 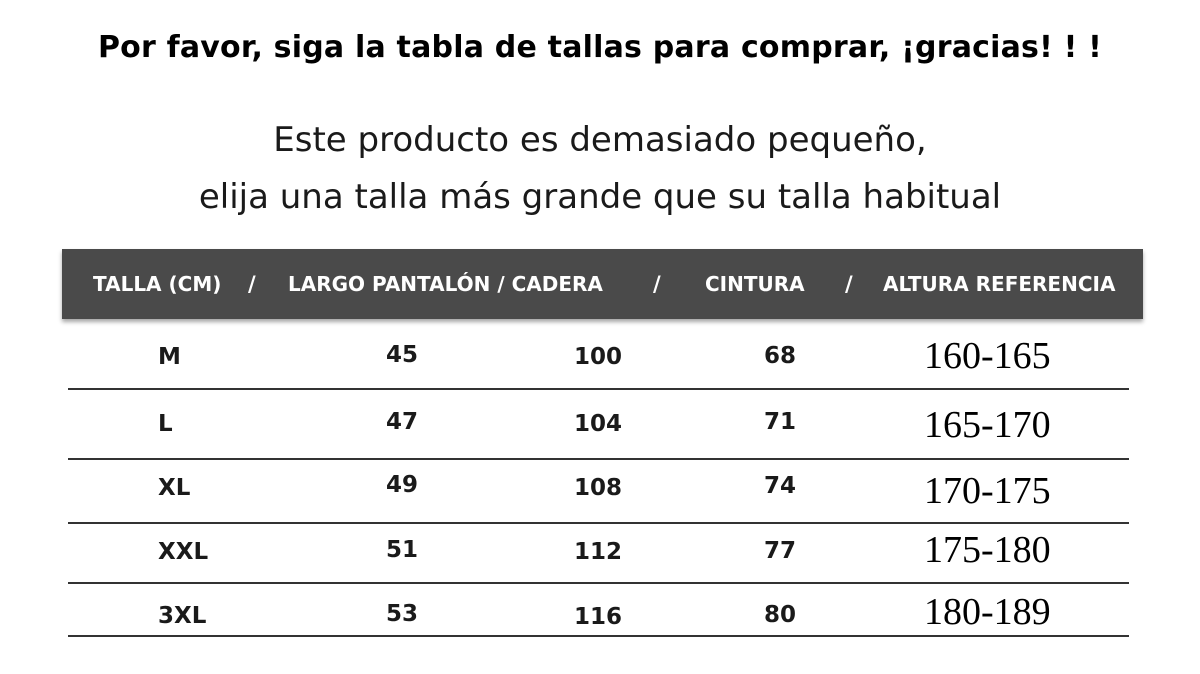 What do you see at coordinates (987, 425) in the screenshot?
I see `cell-height: 165-170` at bounding box center [987, 425].